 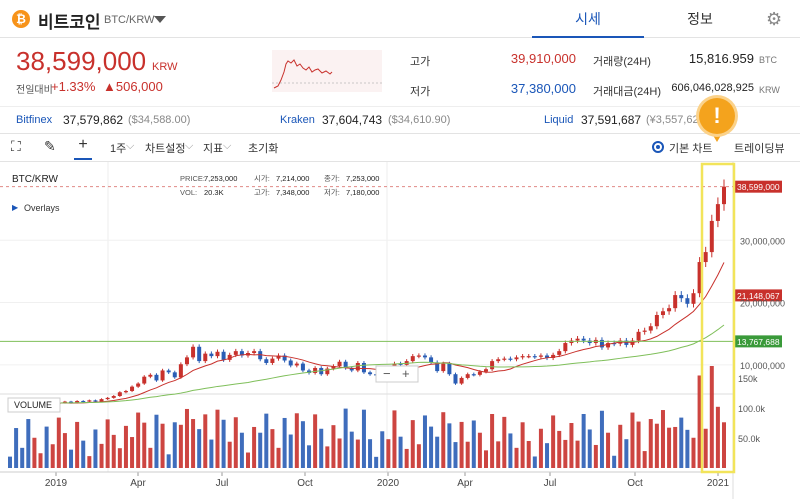 What do you see at coordinates (118, 149) in the screenshot?
I see `interval-select: 1주` at bounding box center [118, 149].